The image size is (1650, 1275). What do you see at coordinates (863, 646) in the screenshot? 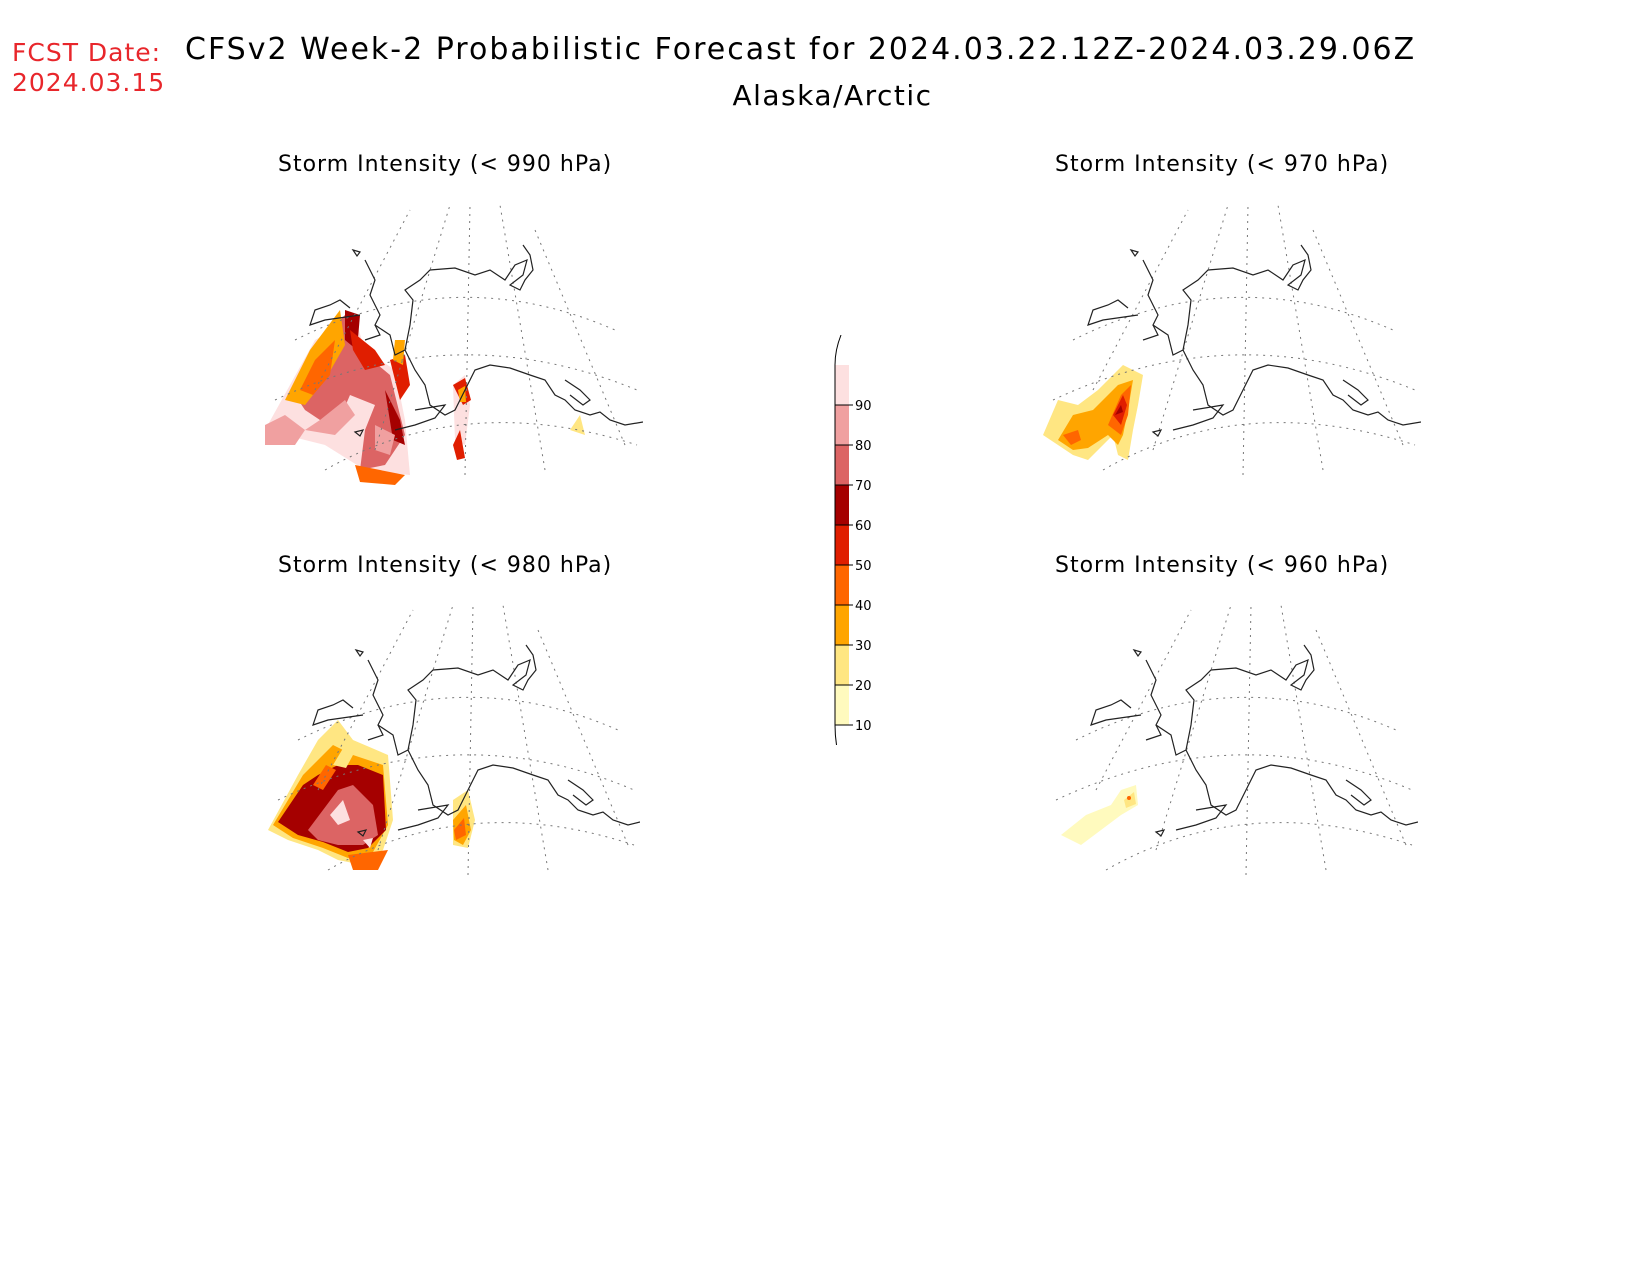
I see `legend-label-30: 30` at bounding box center [863, 646].